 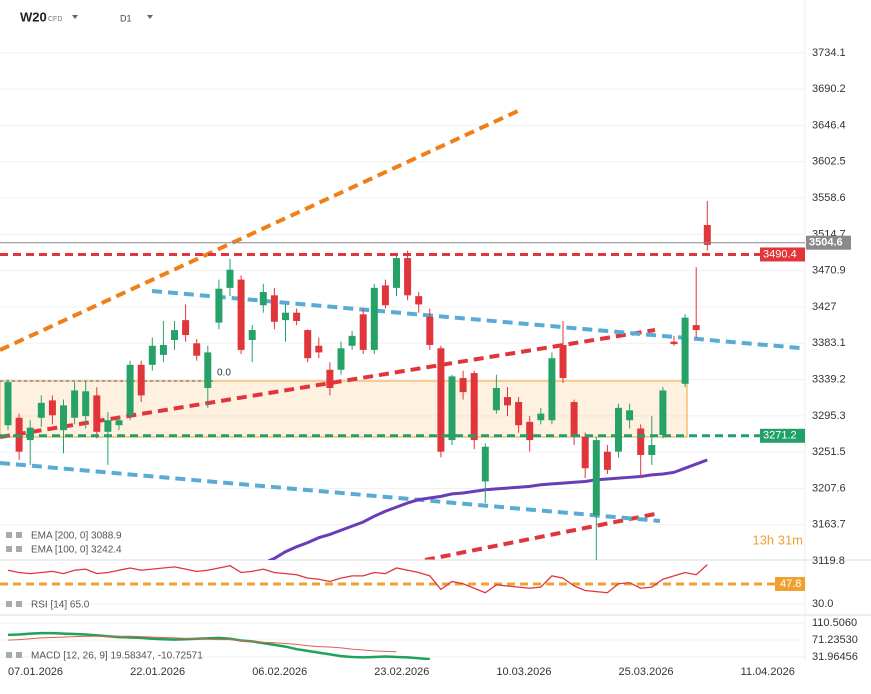 What do you see at coordinates (834, 623) in the screenshot?
I see `y-tick-label: 110.5060` at bounding box center [834, 623].